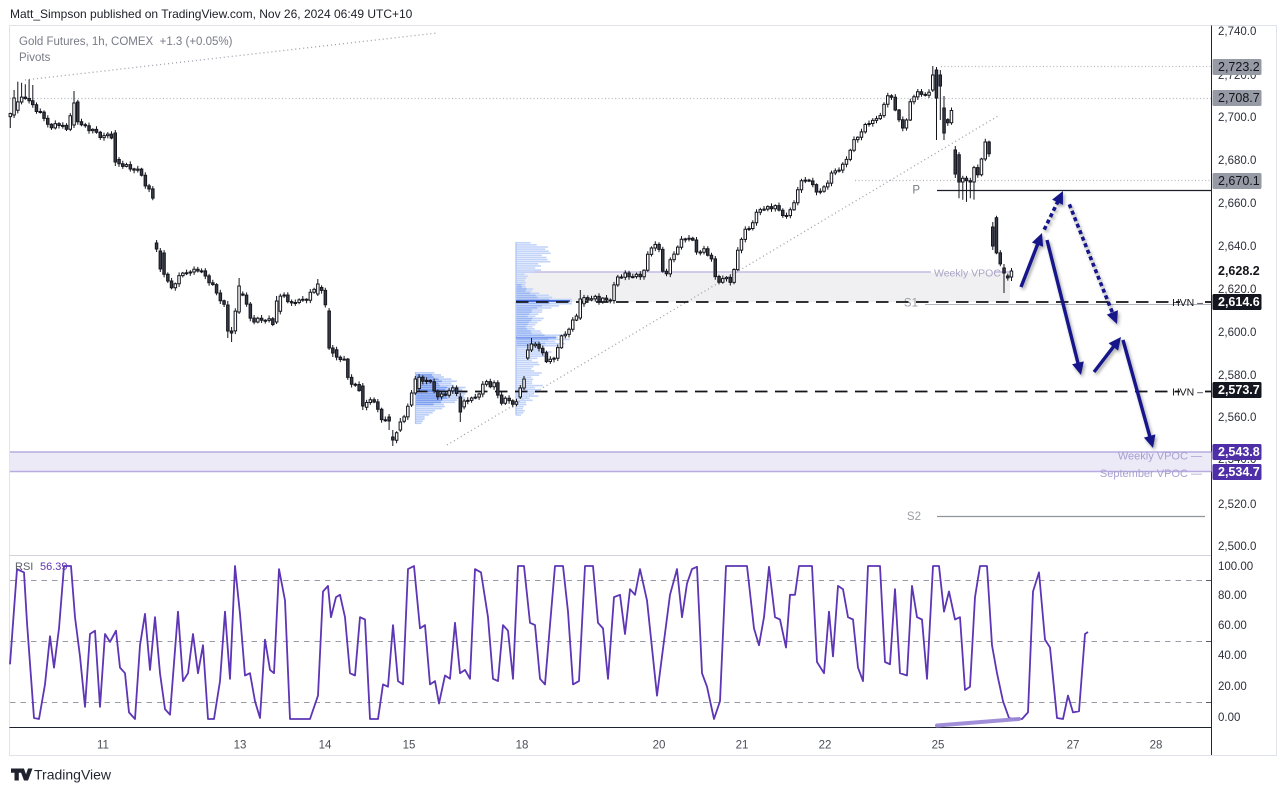 This screenshot has width=1277, height=792. Describe the element at coordinates (126, 42) in the screenshot. I see `svg-text:Gold Futures, 1h, COMEX +1.3: Gold Futures, 1h, COMEX +1.3 (+0.05%)` at that location.